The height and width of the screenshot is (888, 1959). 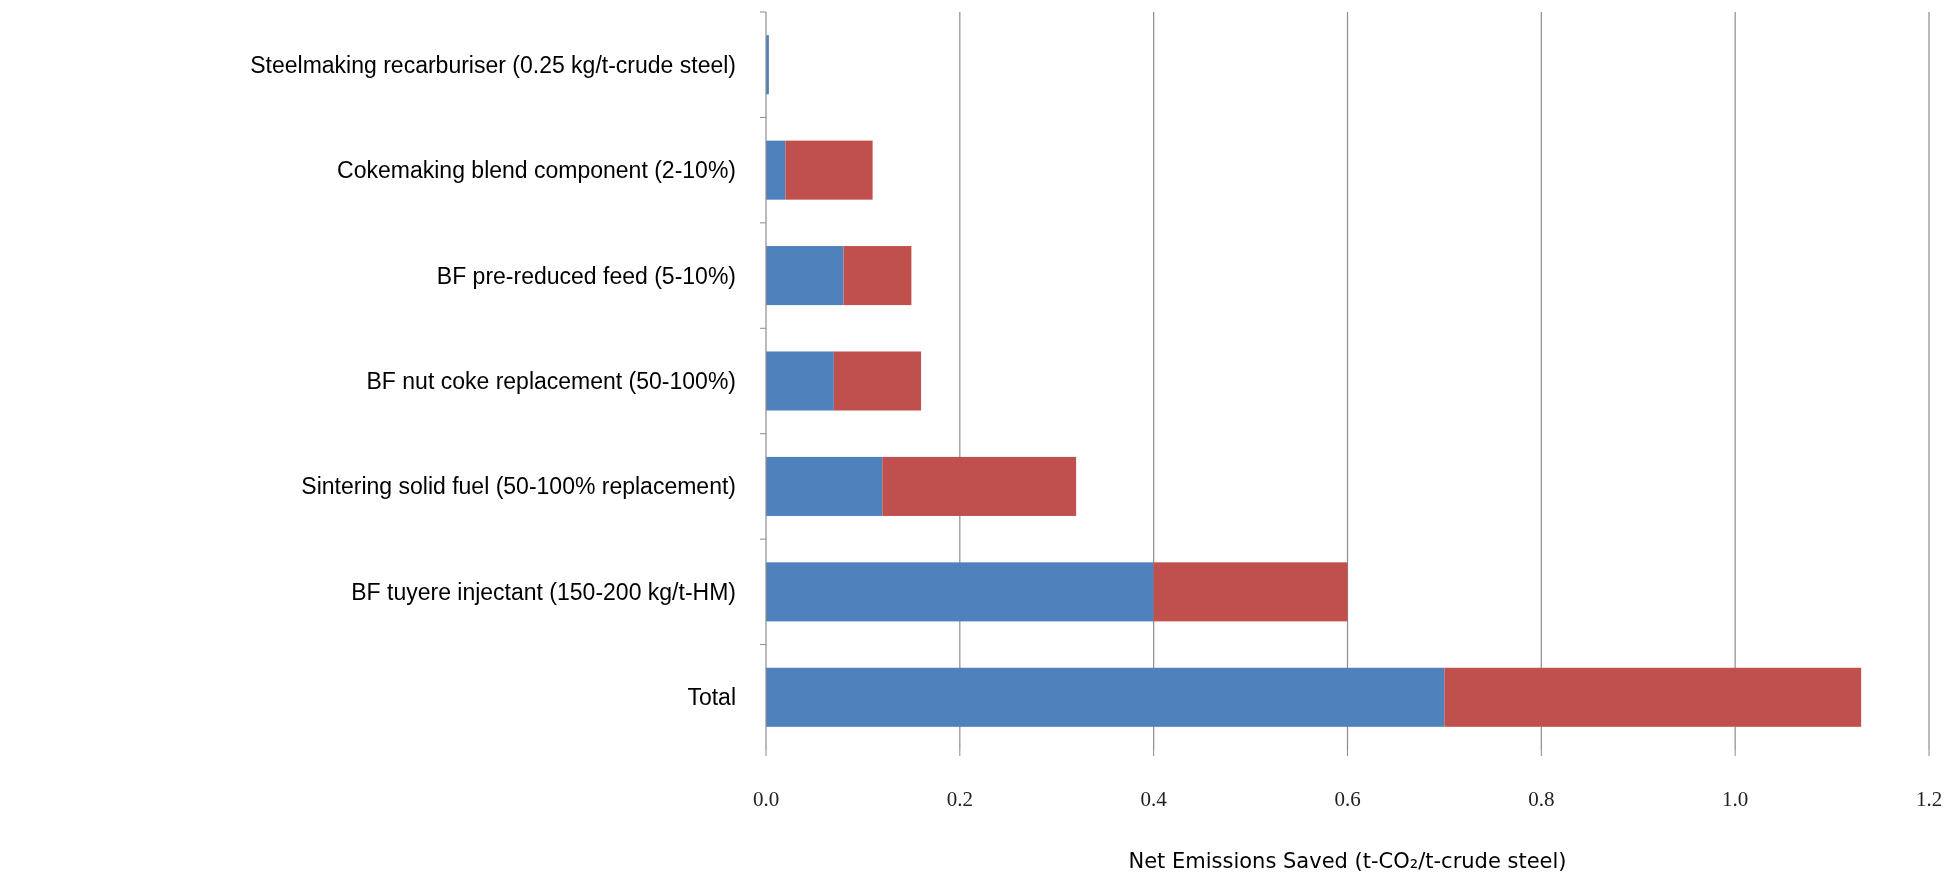 What do you see at coordinates (766, 799) in the screenshot?
I see `x-tick-label: 0.0` at bounding box center [766, 799].